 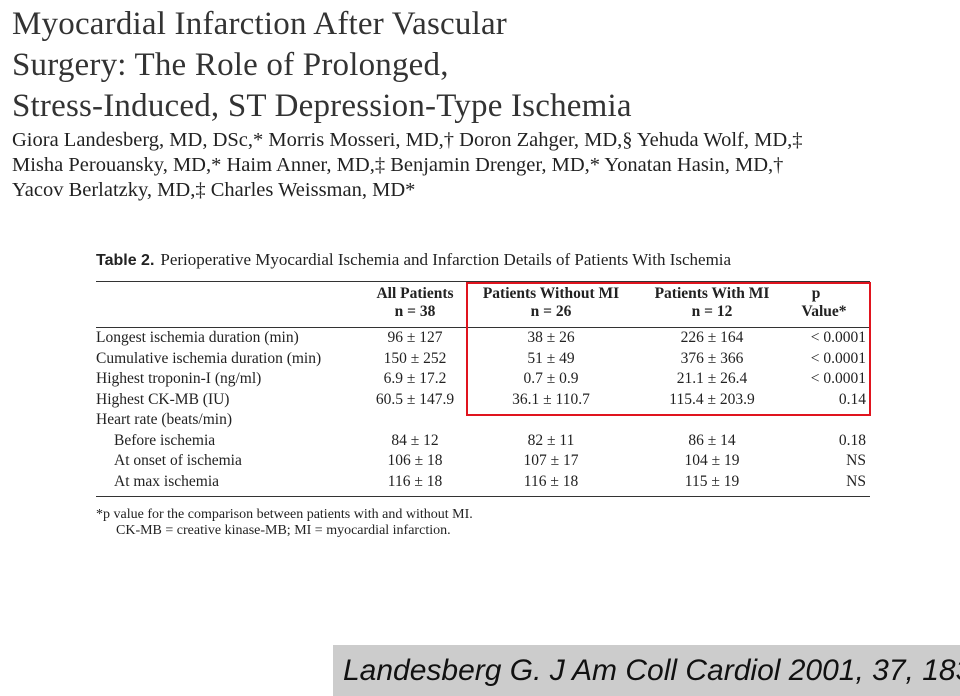 What do you see at coordinates (712, 460) in the screenshot?
I see `table-cell: 104 ± 19` at bounding box center [712, 460].